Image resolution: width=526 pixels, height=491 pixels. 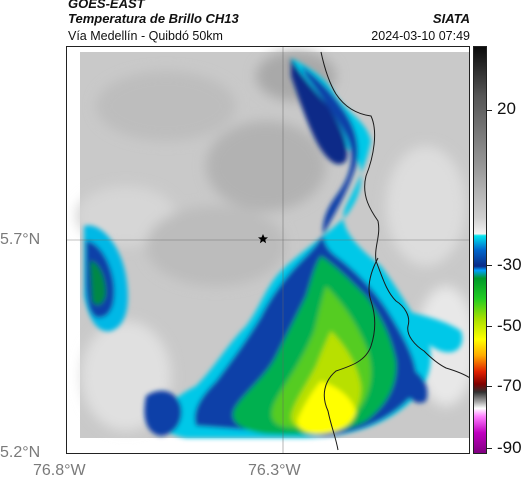 I want to click on org-label: SIATA, so click(x=451, y=18).